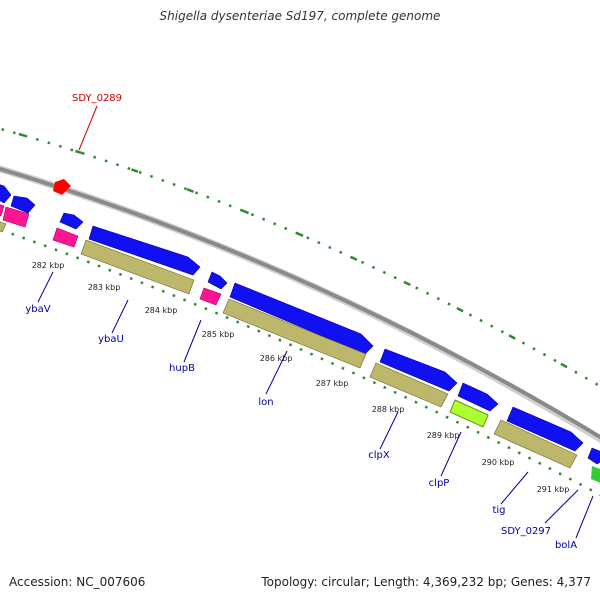 The height and width of the screenshot is (600, 600). What do you see at coordinates (104, 287) in the screenshot?
I see `tick-label: 283 kbp` at bounding box center [104, 287].